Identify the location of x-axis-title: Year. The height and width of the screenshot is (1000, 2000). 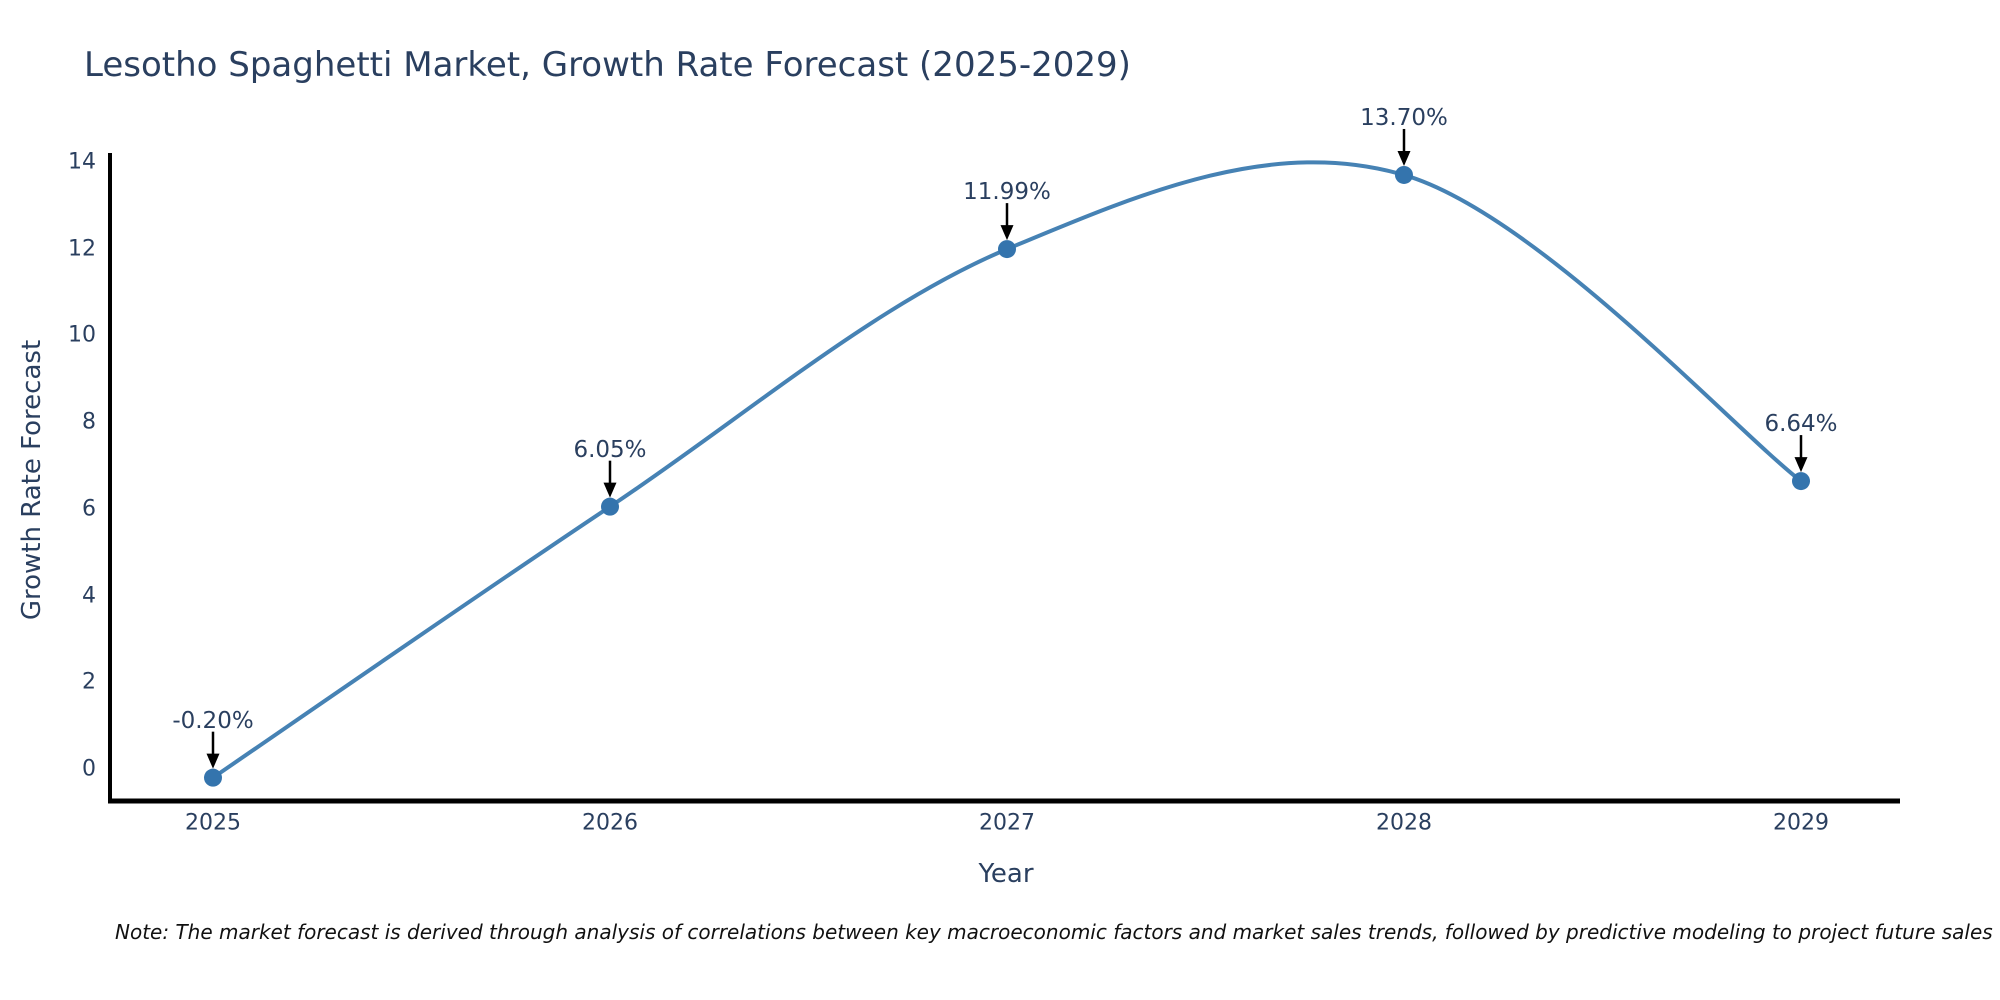
(1006, 874).